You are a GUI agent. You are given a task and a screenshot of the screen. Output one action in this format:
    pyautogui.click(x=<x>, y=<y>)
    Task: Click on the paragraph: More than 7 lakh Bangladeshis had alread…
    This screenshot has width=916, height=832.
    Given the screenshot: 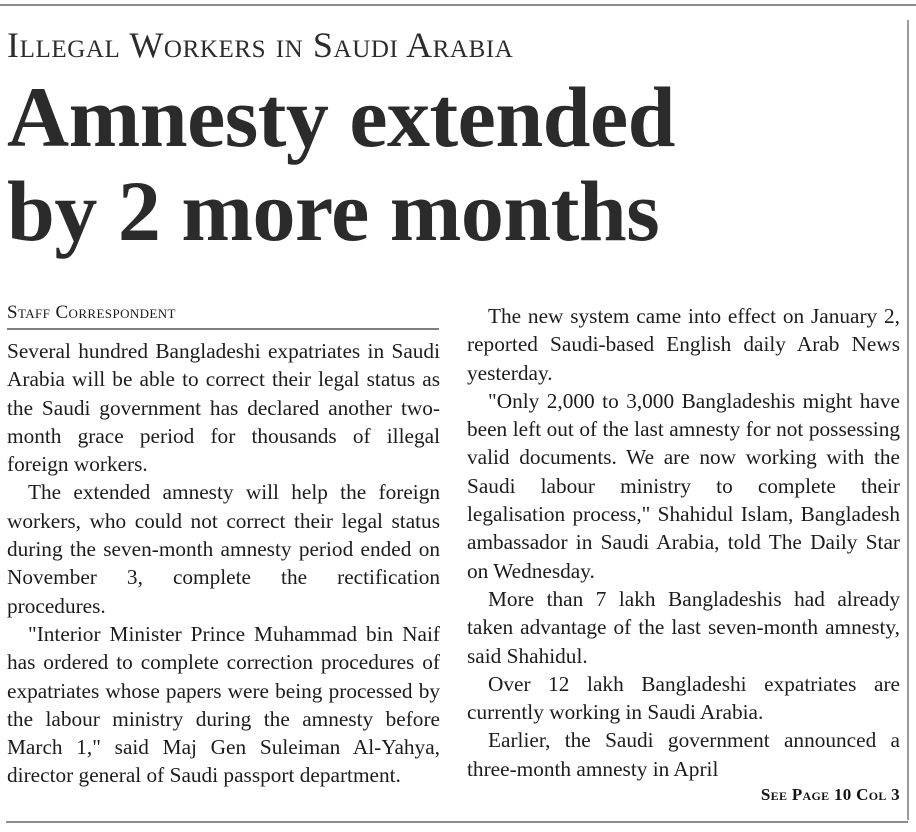 What is the action you would take?
    pyautogui.click(x=683, y=627)
    